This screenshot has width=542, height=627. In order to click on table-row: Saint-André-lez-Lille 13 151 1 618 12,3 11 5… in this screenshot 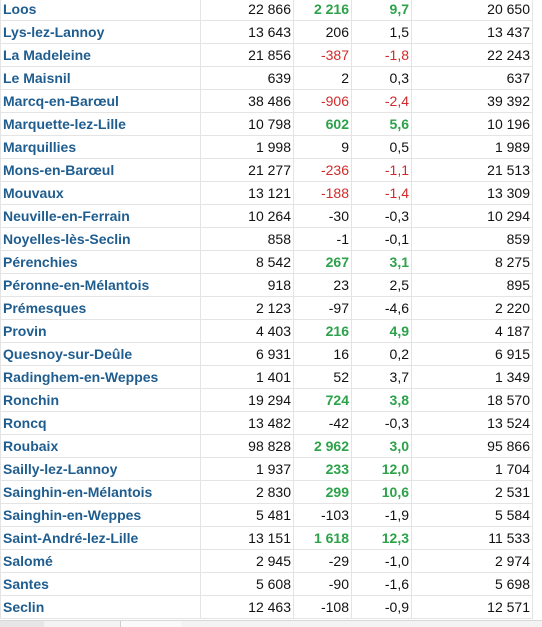, I will do `click(266, 538)`.